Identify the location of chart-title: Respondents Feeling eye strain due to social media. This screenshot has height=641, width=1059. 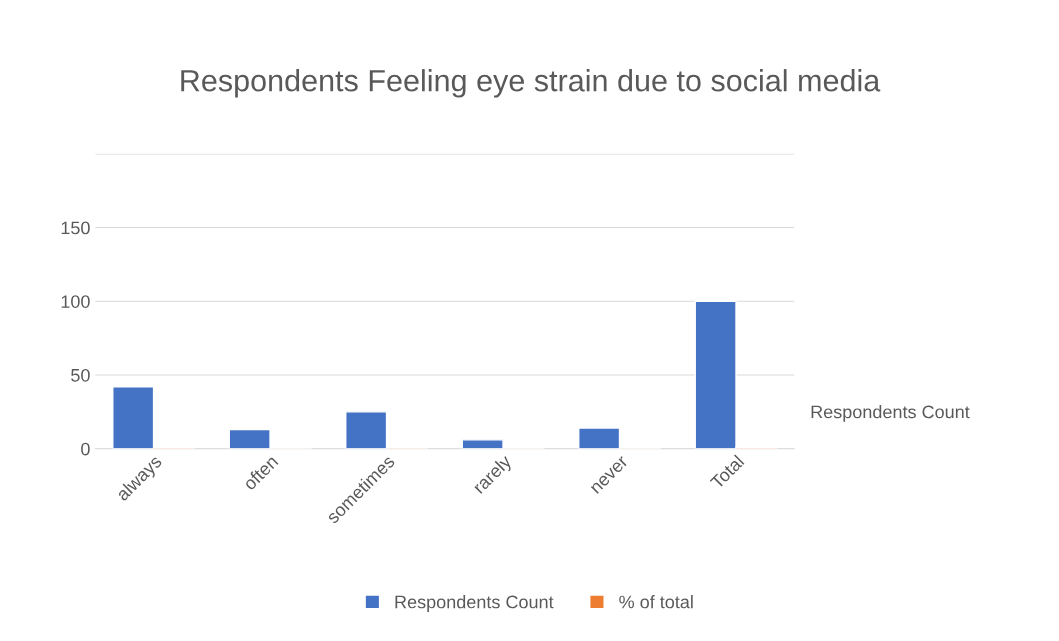
(531, 83).